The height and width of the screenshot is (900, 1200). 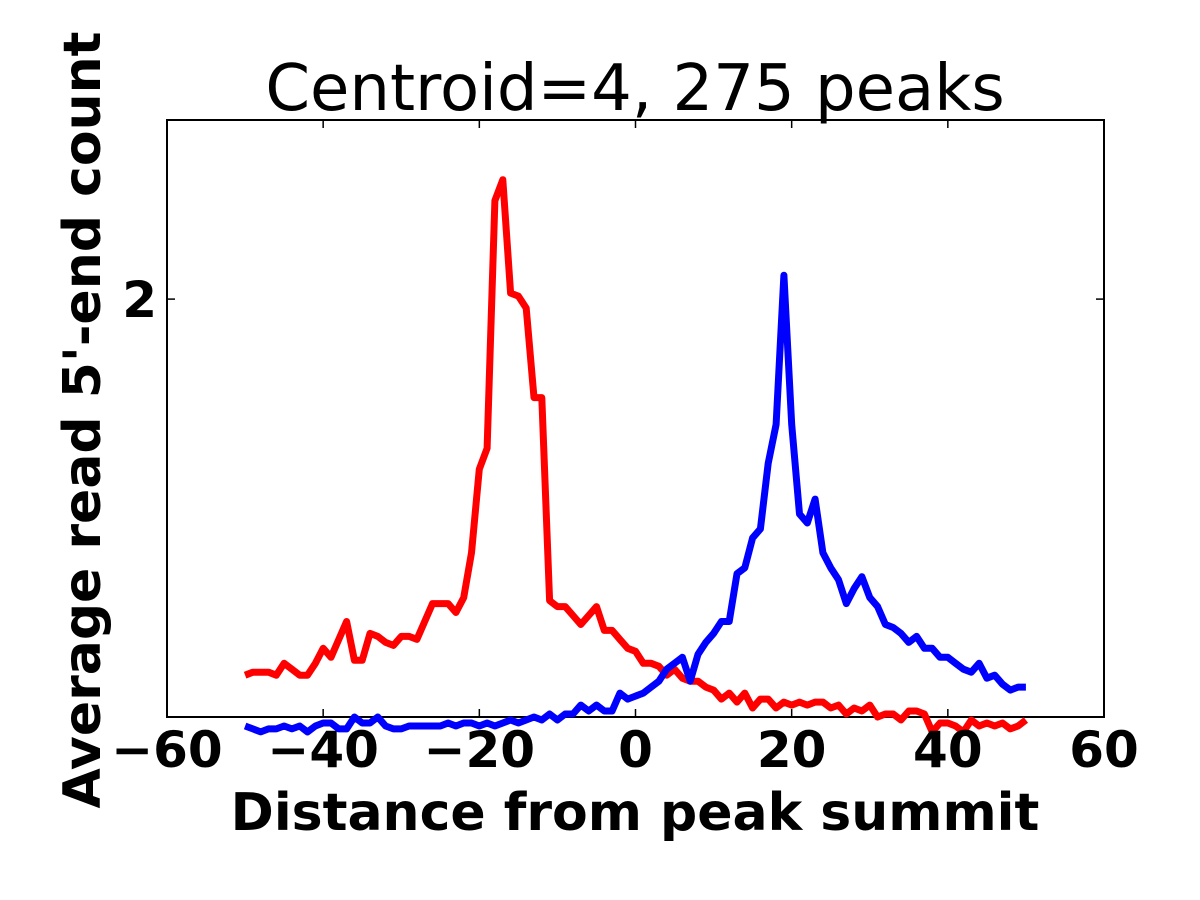 What do you see at coordinates (479, 750) in the screenshot?
I see `x-tick-label: −20` at bounding box center [479, 750].